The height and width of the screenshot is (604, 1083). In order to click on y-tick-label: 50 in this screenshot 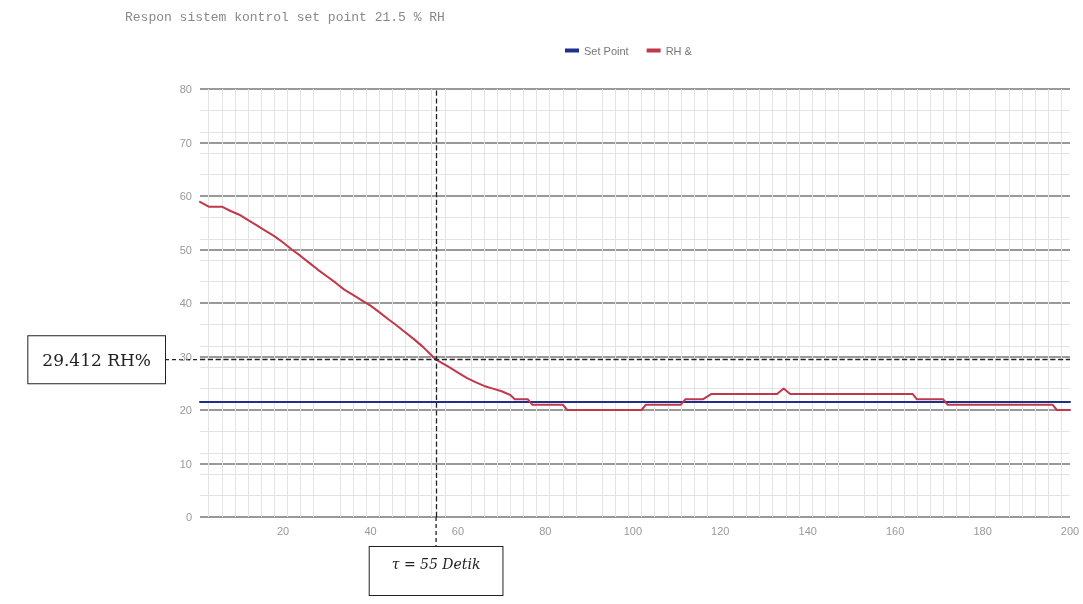, I will do `click(185, 249)`.